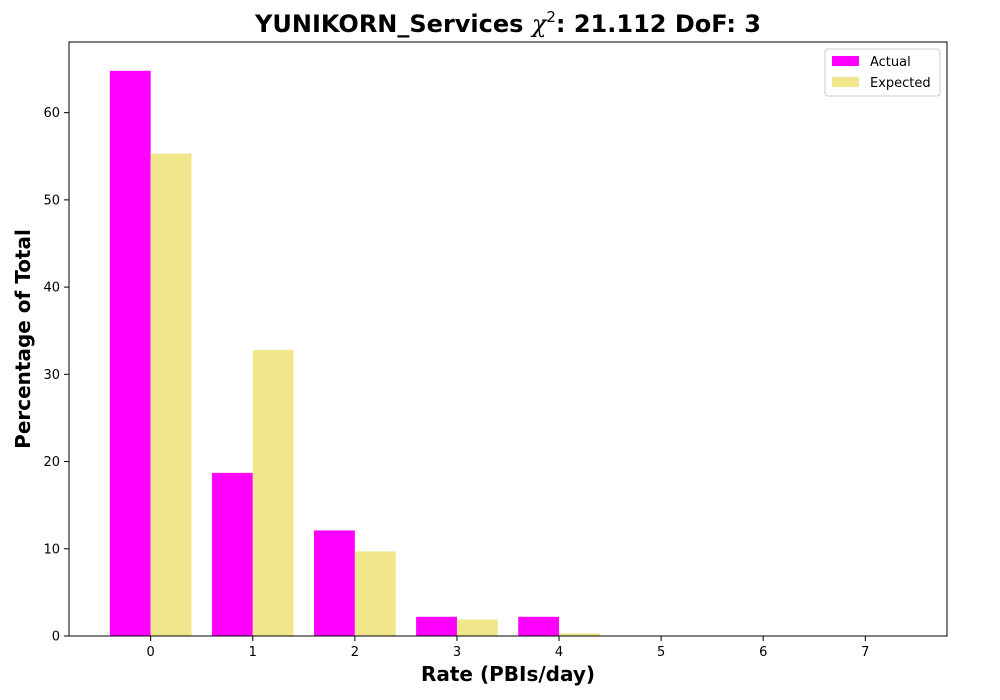 The image size is (1000, 700). Describe the element at coordinates (763, 652) in the screenshot. I see `x-tick-label-6: 6` at that location.